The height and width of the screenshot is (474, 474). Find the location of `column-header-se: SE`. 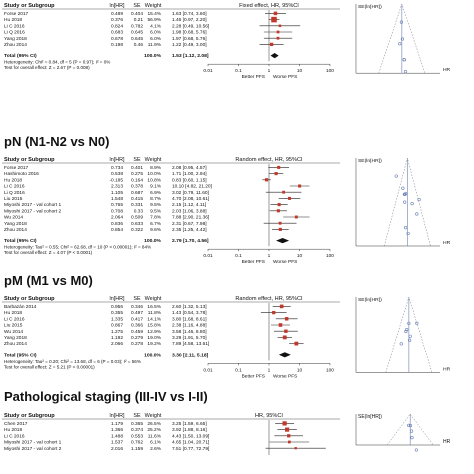

column-header-se: SE is located at coordinates (137, 299).